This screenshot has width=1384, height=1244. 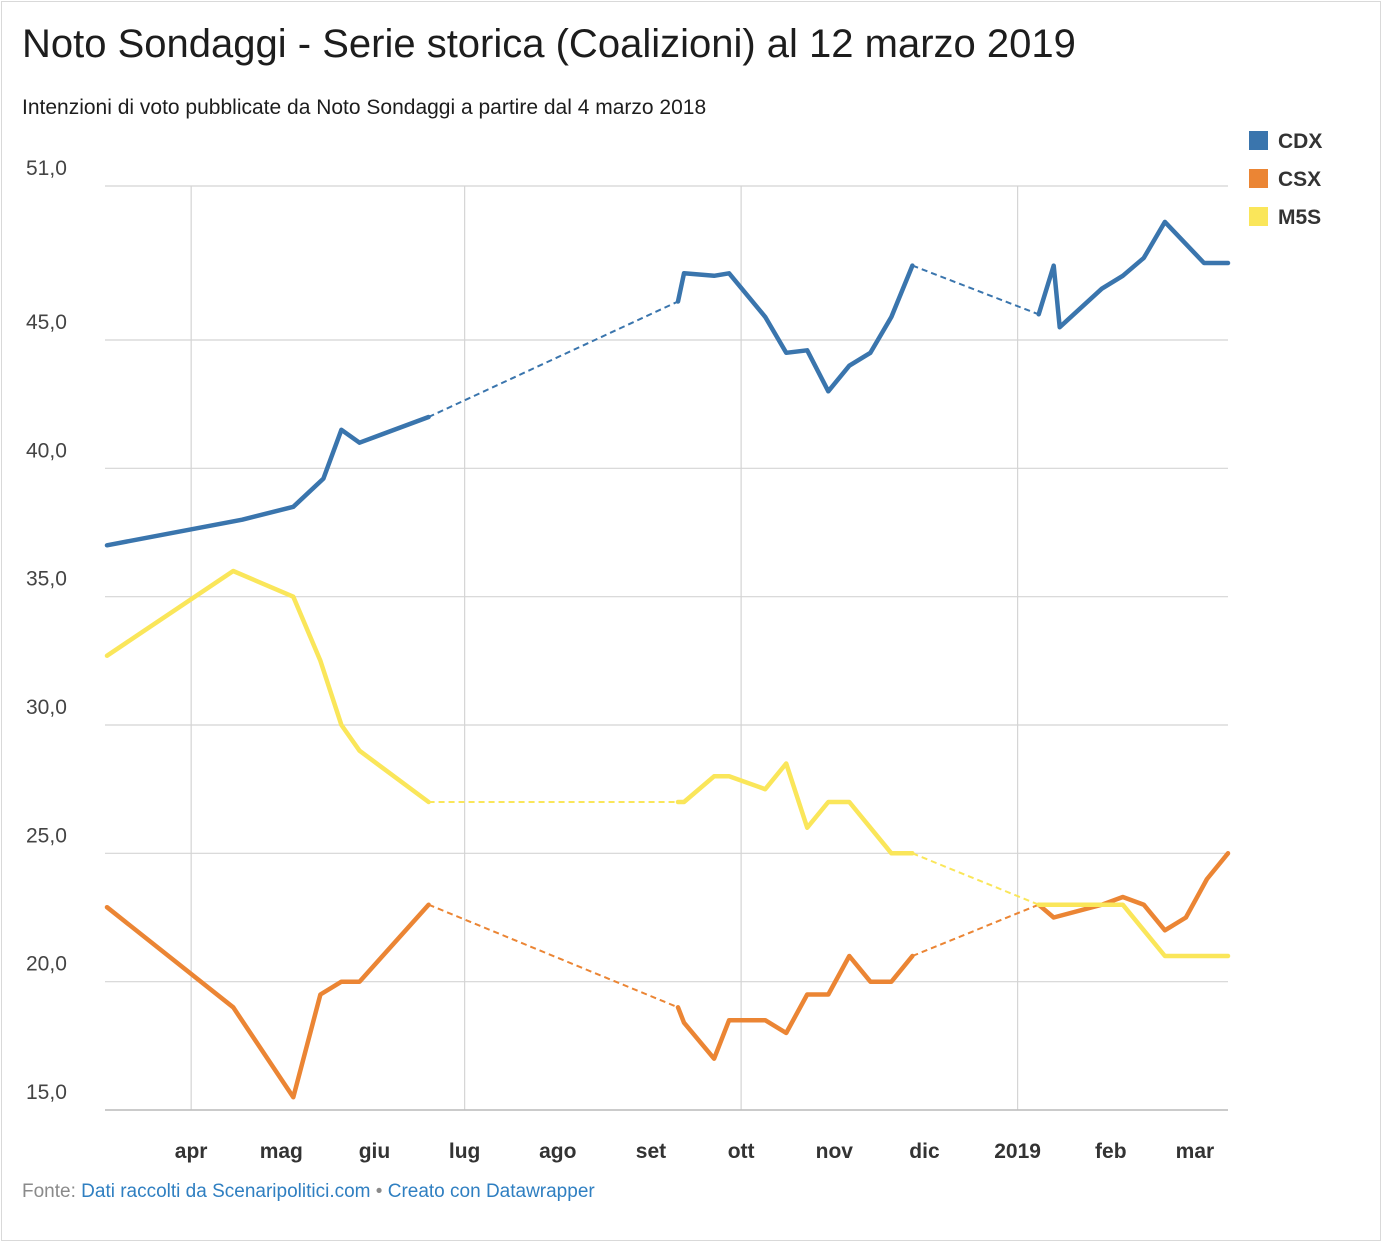 I want to click on series-gap-m5s, so click(x=976, y=879).